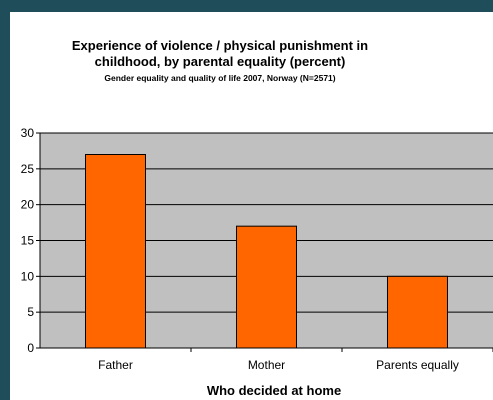  I want to click on y-tick-label: 5, so click(30, 312).